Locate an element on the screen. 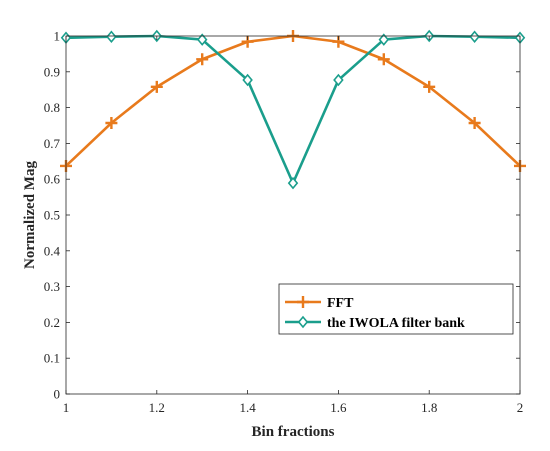  legend-label-2: the IWOLA filter bank is located at coordinates (396, 323).